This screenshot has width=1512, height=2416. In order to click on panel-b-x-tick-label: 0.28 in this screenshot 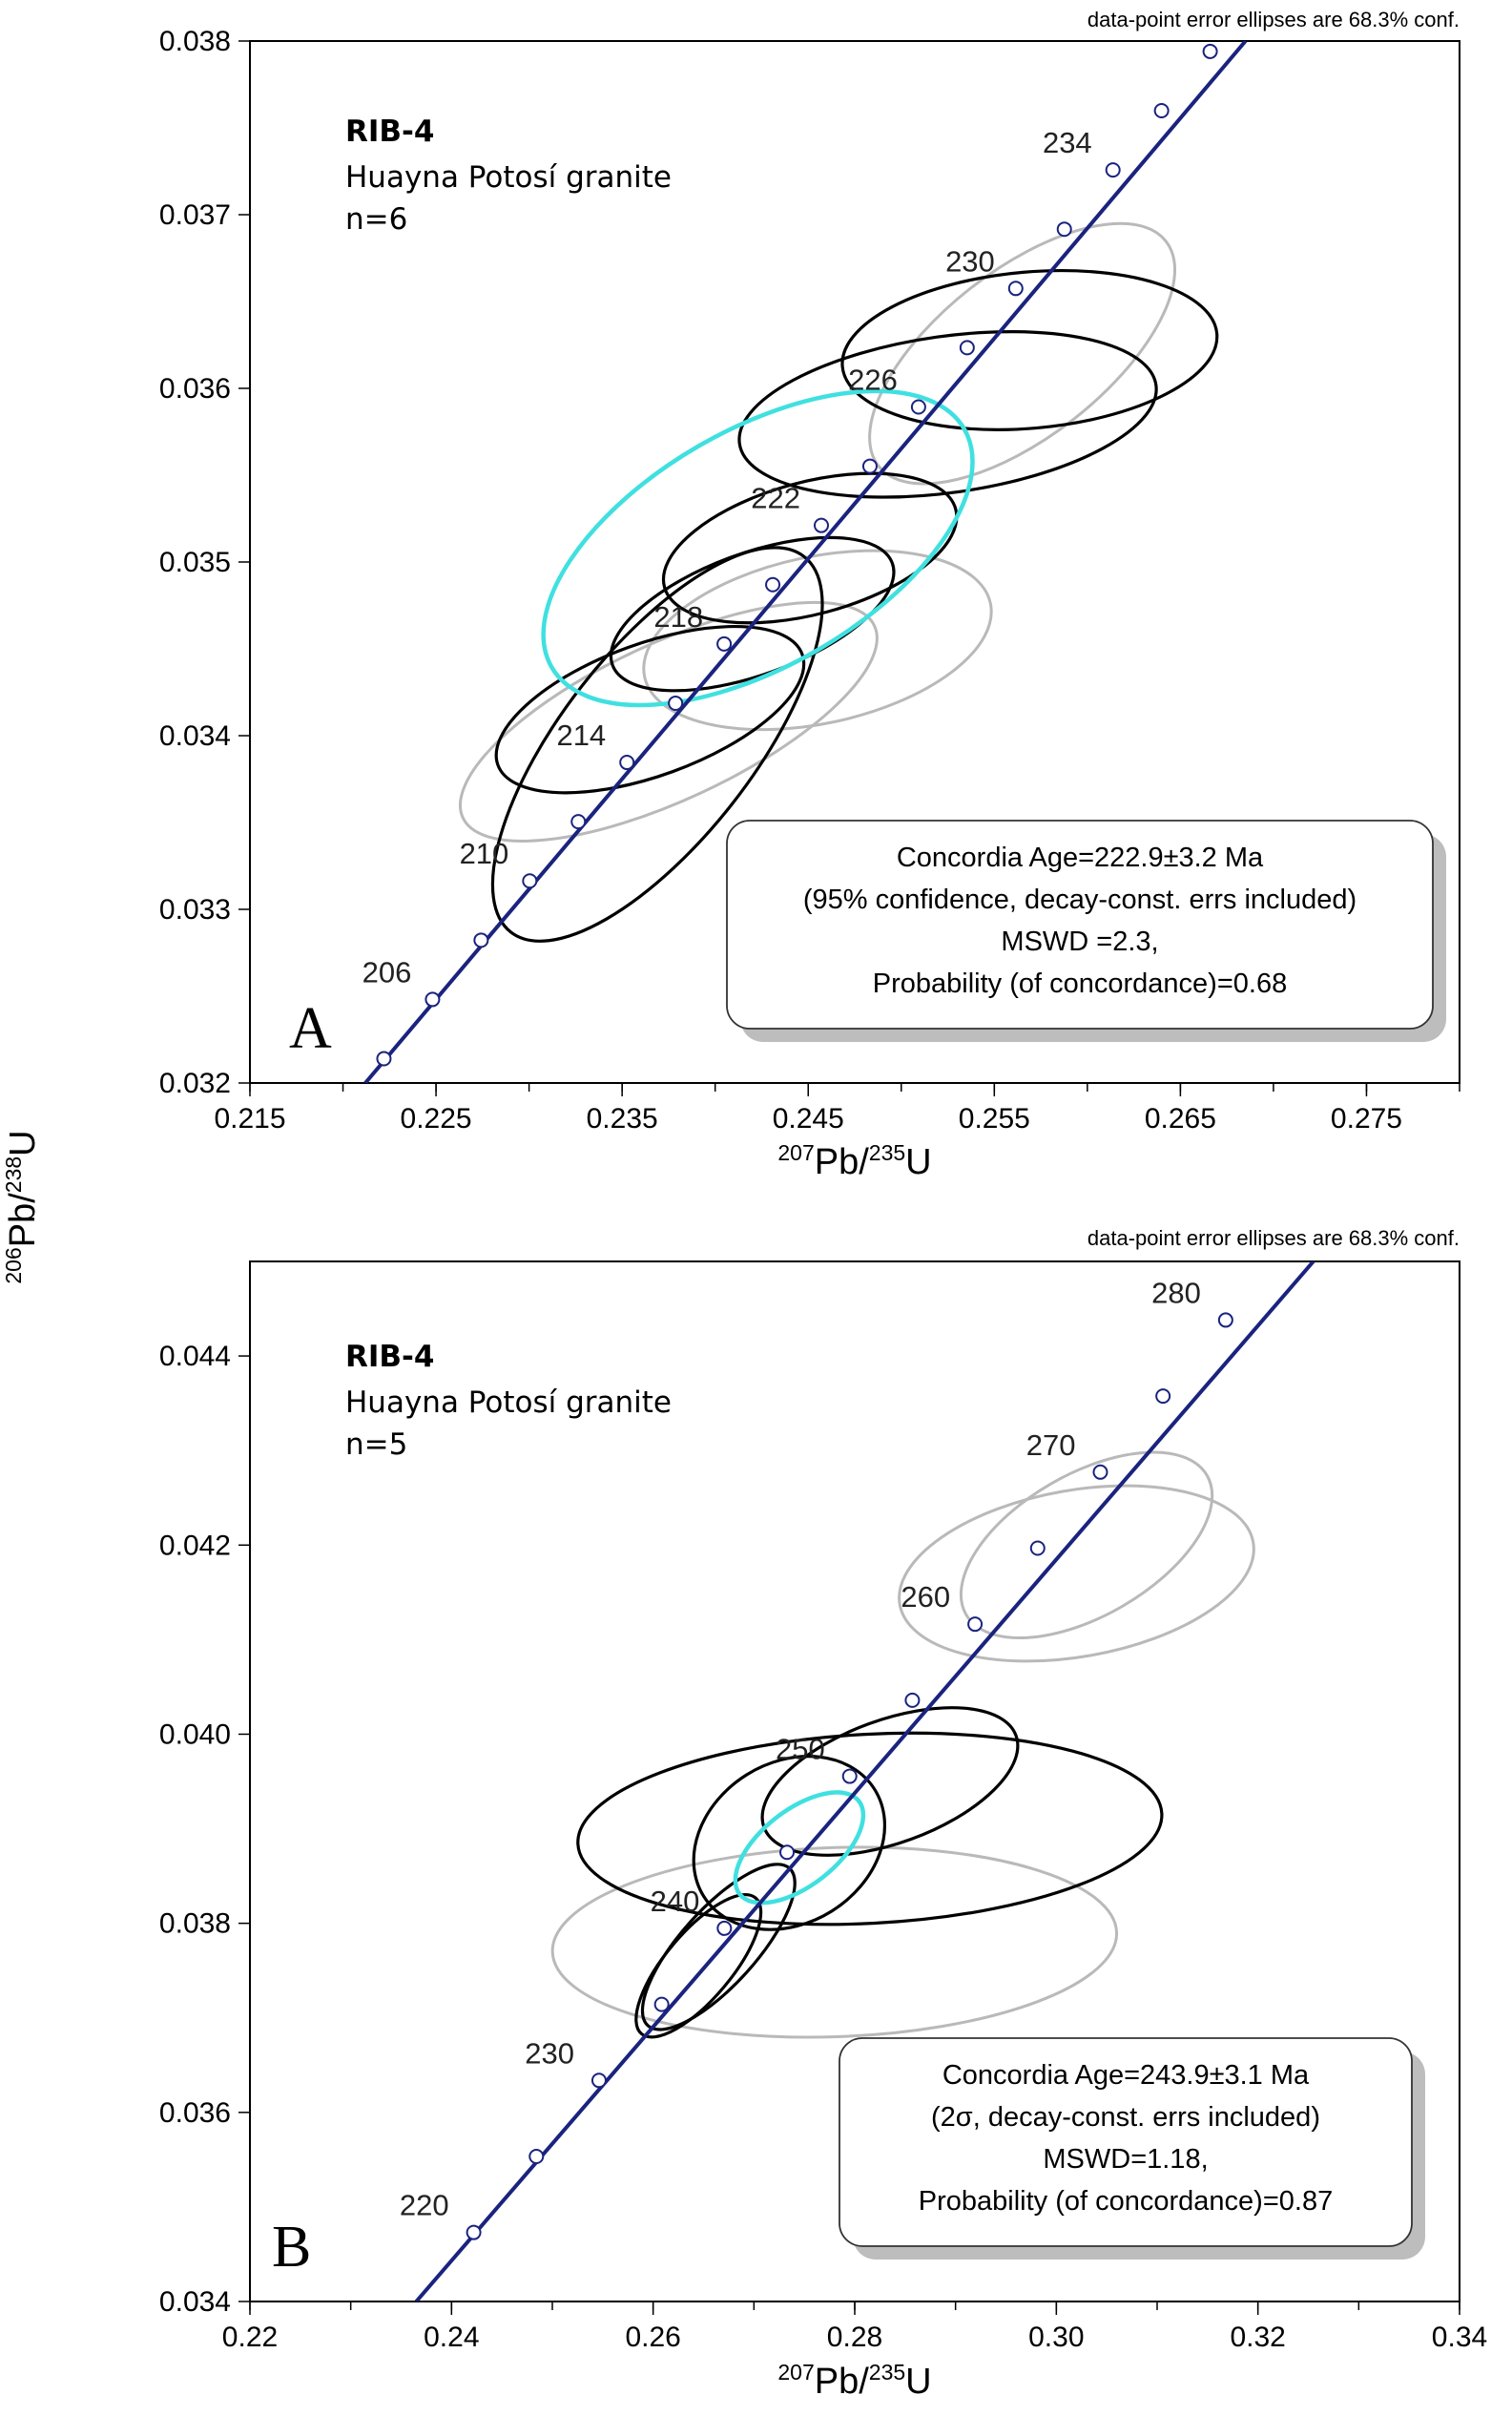, I will do `click(855, 2337)`.